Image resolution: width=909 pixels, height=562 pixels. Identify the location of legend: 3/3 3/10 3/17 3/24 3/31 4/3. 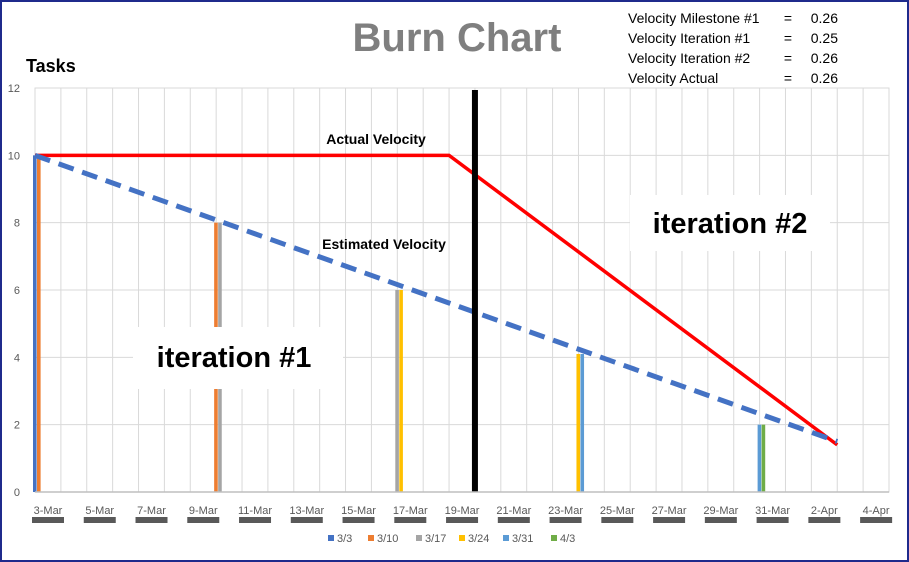
(451, 539).